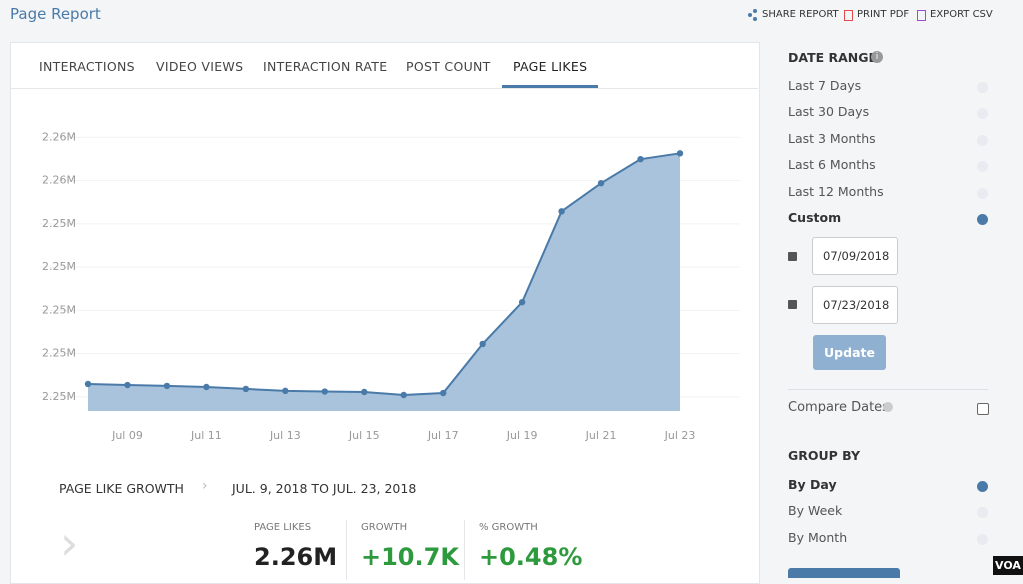  What do you see at coordinates (888, 389) in the screenshot?
I see `divider` at bounding box center [888, 389].